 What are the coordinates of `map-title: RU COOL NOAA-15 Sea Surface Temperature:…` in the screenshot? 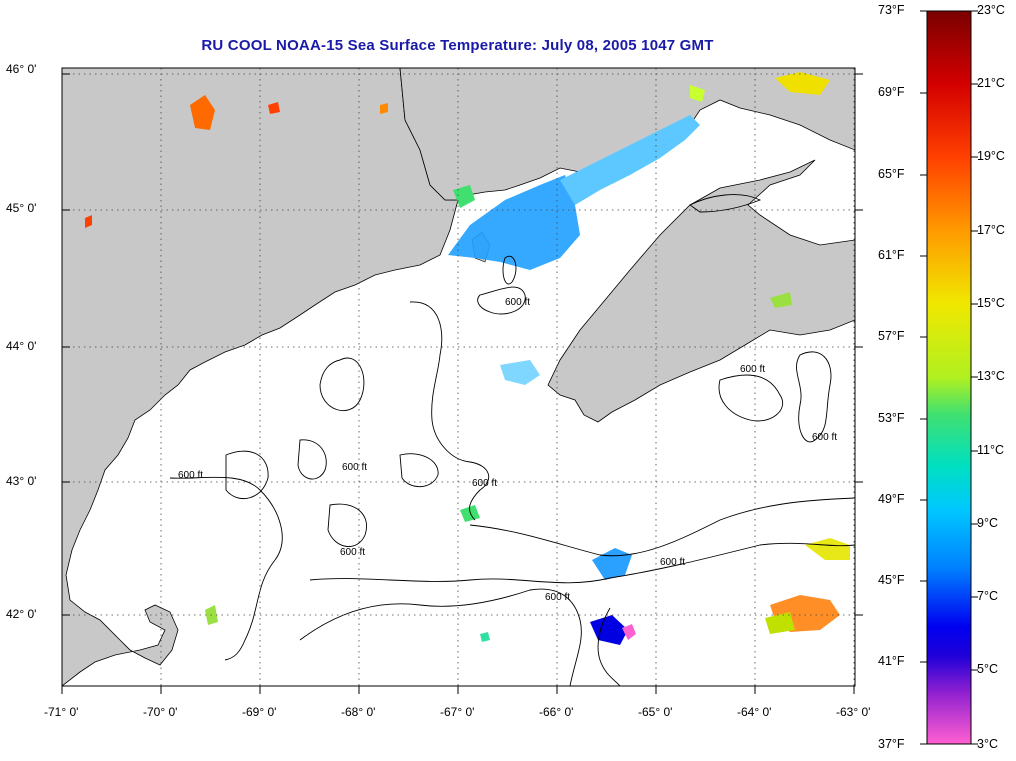 It's located at (457, 45).